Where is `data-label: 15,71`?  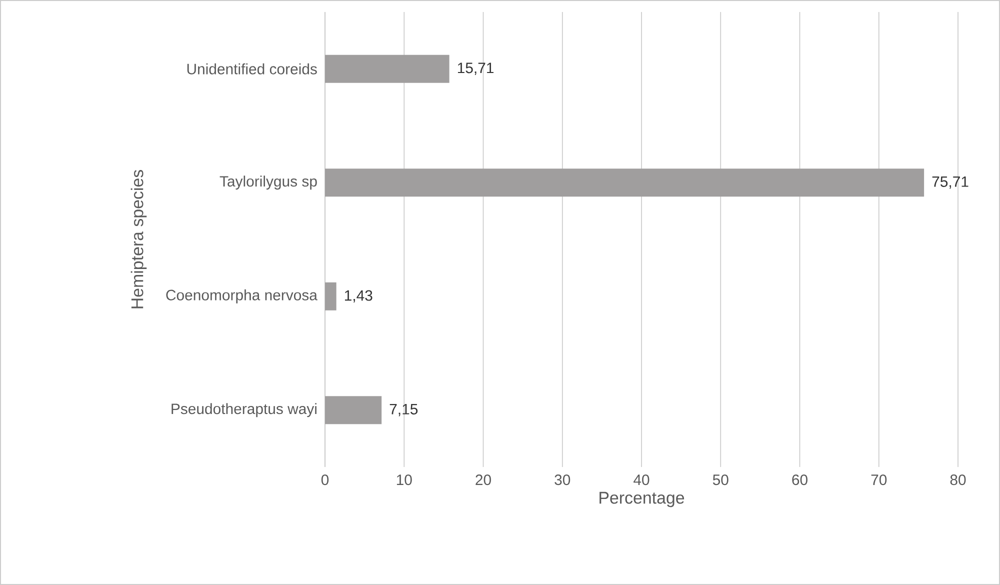 data-label: 15,71 is located at coordinates (476, 68).